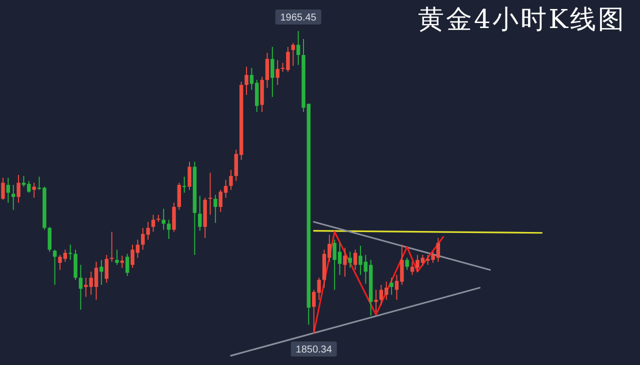  I want to click on chart-title: 黄金4小时K线图, so click(522, 20).